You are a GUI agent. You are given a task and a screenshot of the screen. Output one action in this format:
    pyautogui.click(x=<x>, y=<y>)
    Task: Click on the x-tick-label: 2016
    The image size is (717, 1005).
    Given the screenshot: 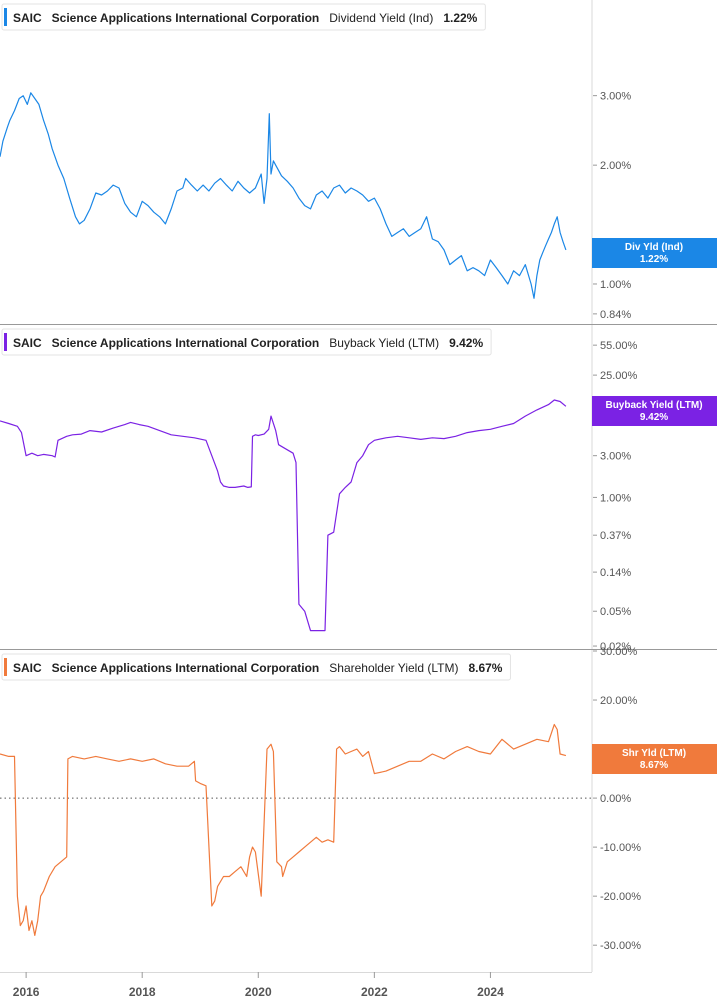 What is the action you would take?
    pyautogui.click(x=26, y=992)
    